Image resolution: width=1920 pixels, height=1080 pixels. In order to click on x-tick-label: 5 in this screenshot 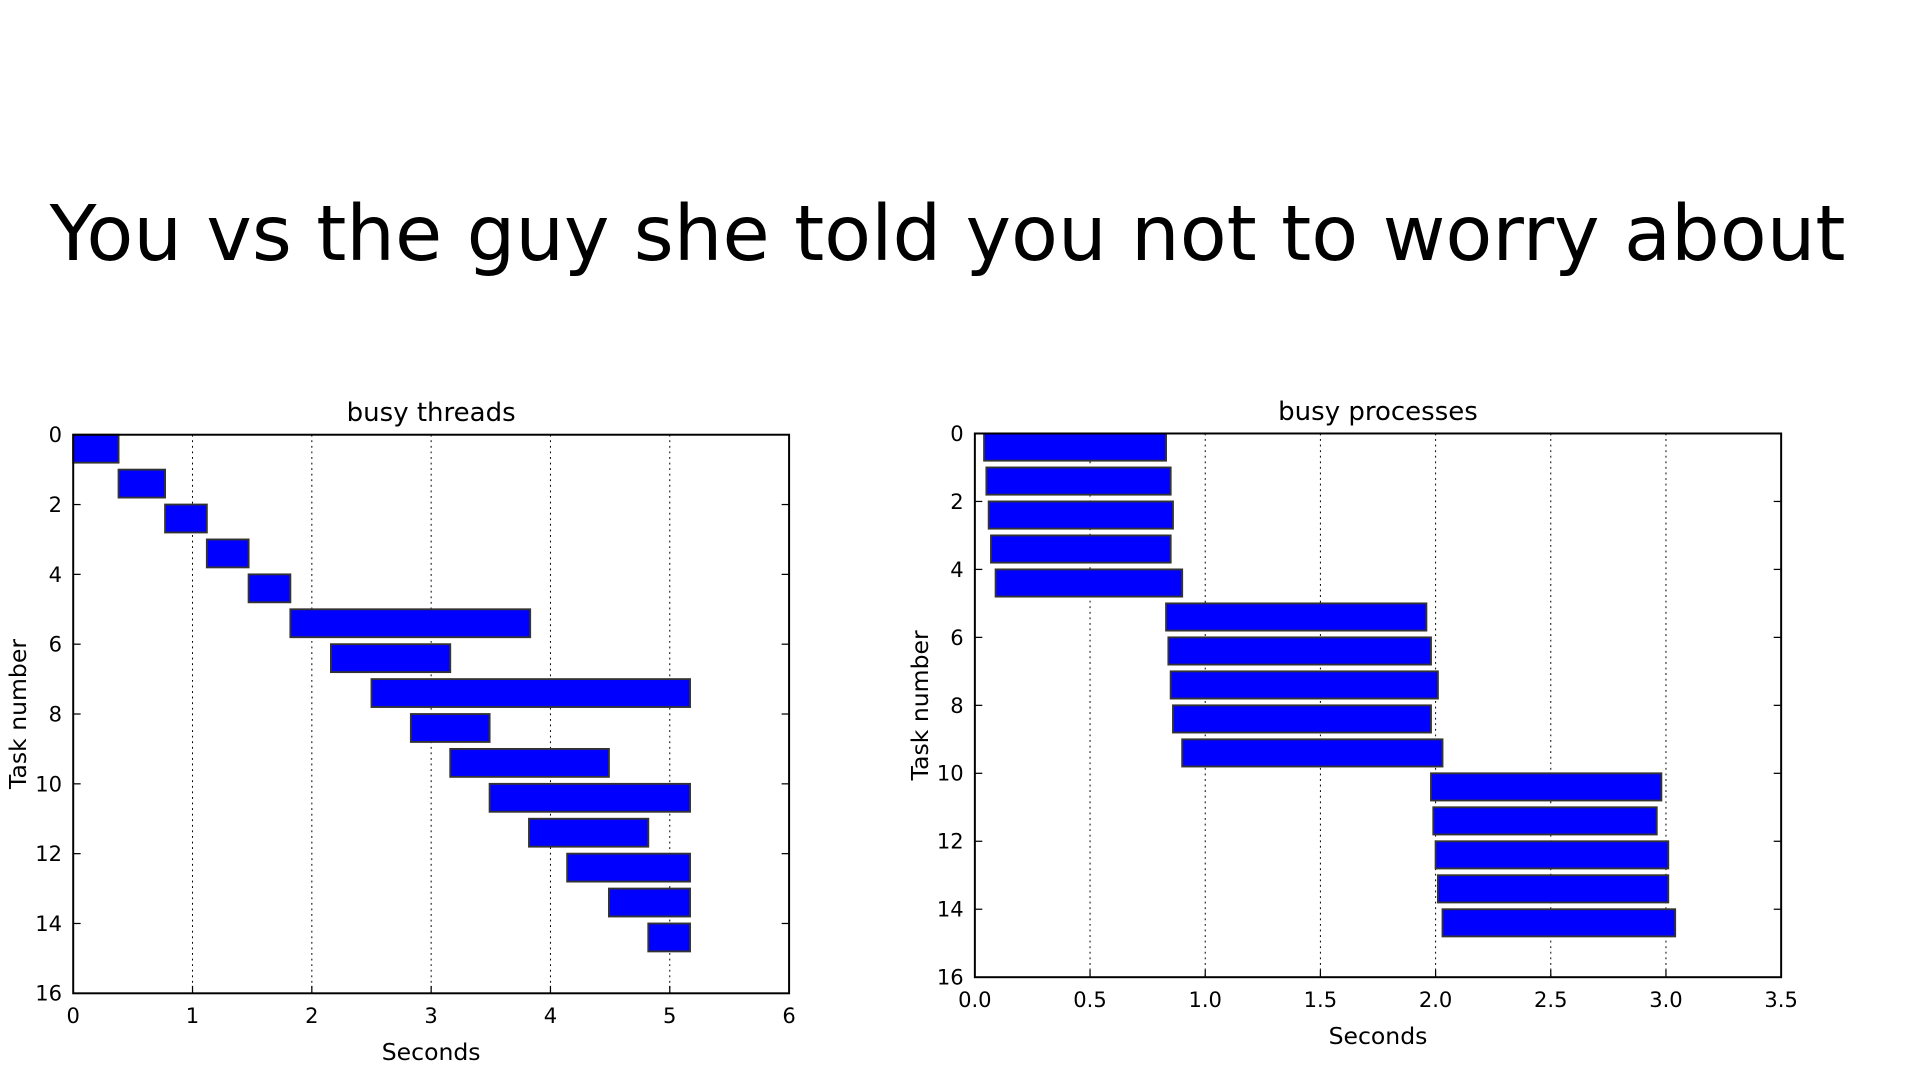, I will do `click(669, 1015)`.